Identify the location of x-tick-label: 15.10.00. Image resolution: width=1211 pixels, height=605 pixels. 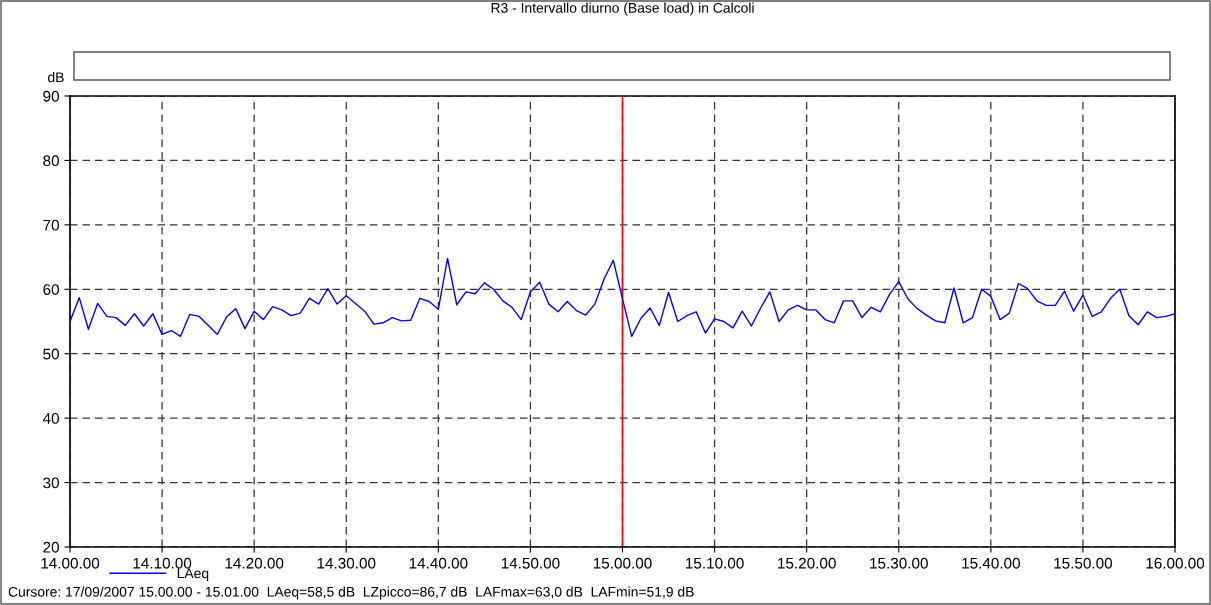
(715, 563).